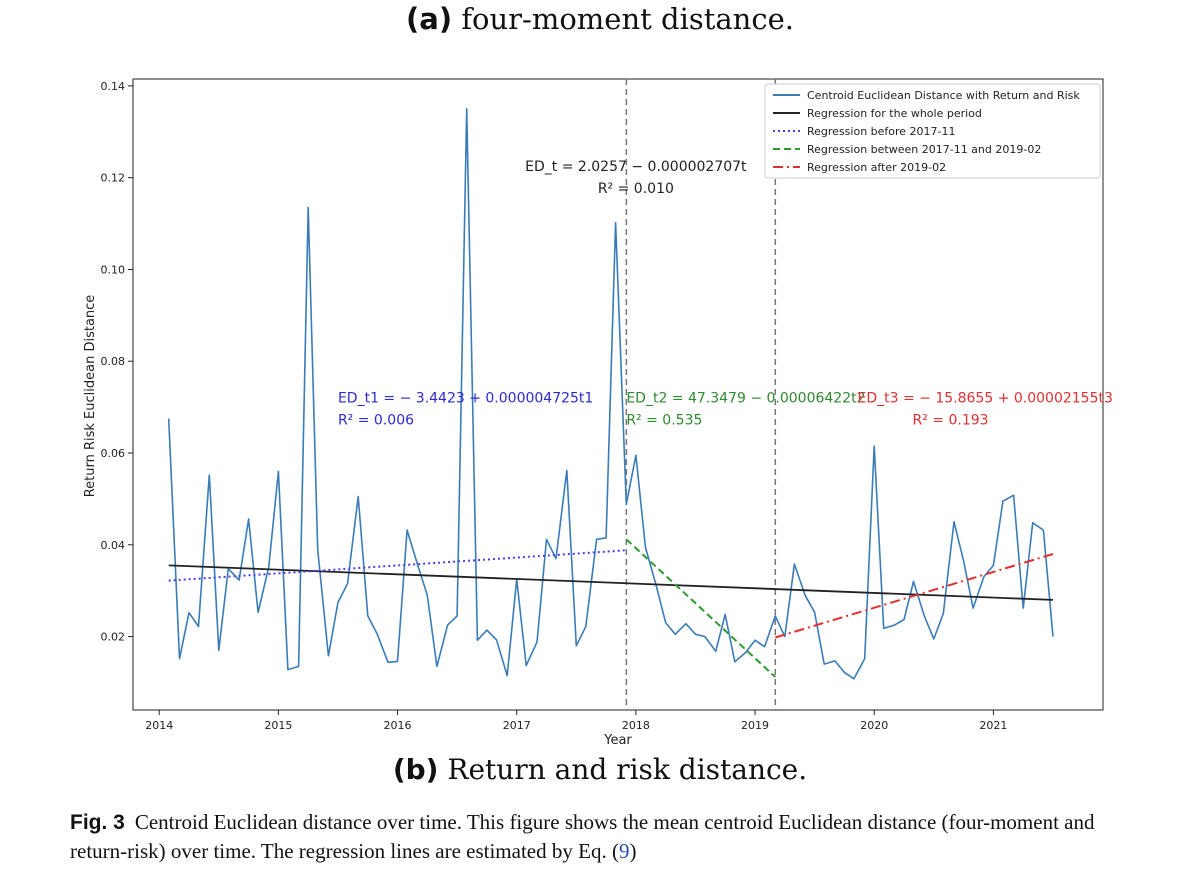  Describe the element at coordinates (636, 167) in the screenshot. I see `equation-text: ED_t = 2.0257 − 0.000002707t` at that location.